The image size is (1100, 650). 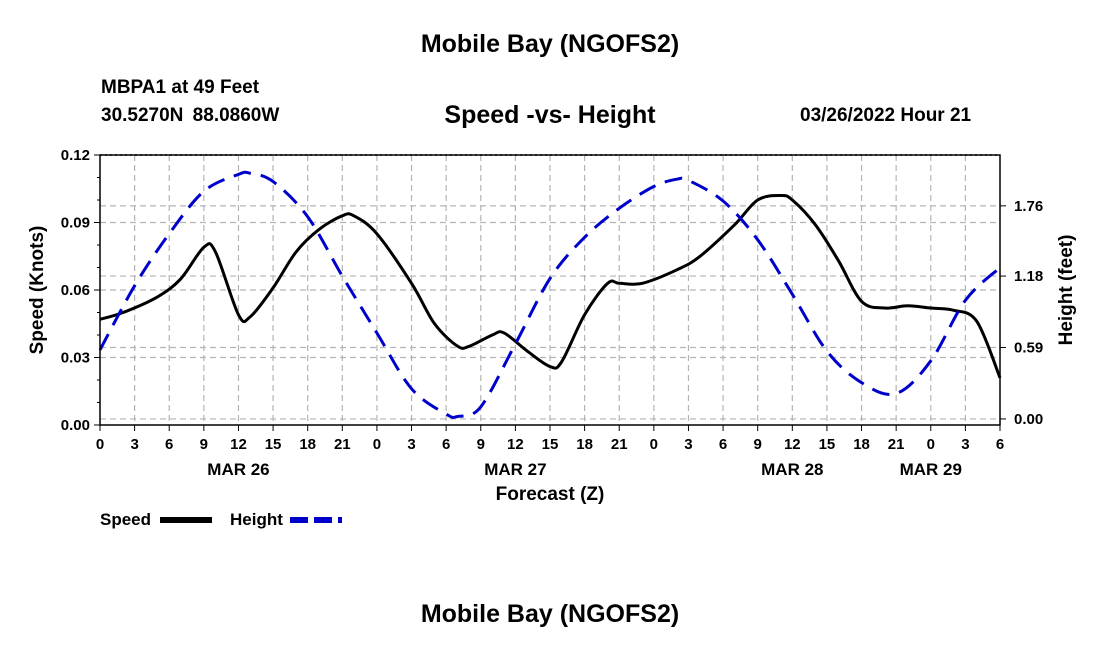 What do you see at coordinates (125, 519) in the screenshot?
I see `legend-label-speed: Speed` at bounding box center [125, 519].